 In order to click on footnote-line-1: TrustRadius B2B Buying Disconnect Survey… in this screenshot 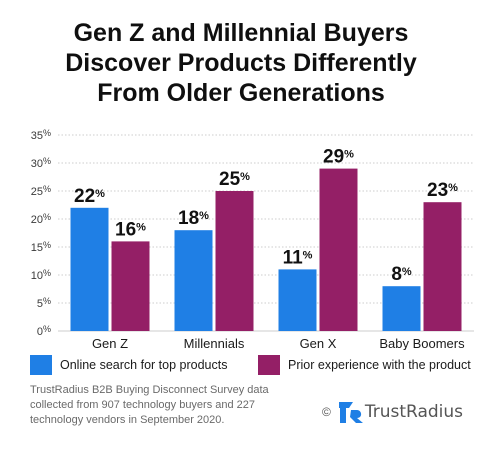, I will do `click(149, 390)`.